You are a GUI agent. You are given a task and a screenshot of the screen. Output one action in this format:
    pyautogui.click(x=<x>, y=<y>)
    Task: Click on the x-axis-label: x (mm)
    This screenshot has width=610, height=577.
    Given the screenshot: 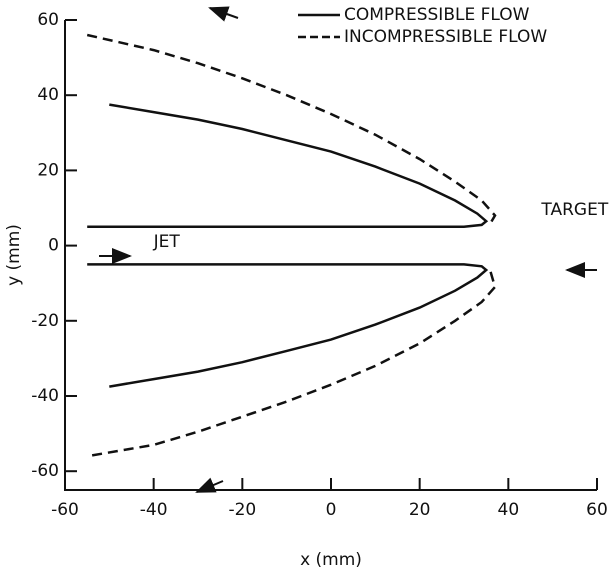 What is the action you would take?
    pyautogui.click(x=331, y=560)
    